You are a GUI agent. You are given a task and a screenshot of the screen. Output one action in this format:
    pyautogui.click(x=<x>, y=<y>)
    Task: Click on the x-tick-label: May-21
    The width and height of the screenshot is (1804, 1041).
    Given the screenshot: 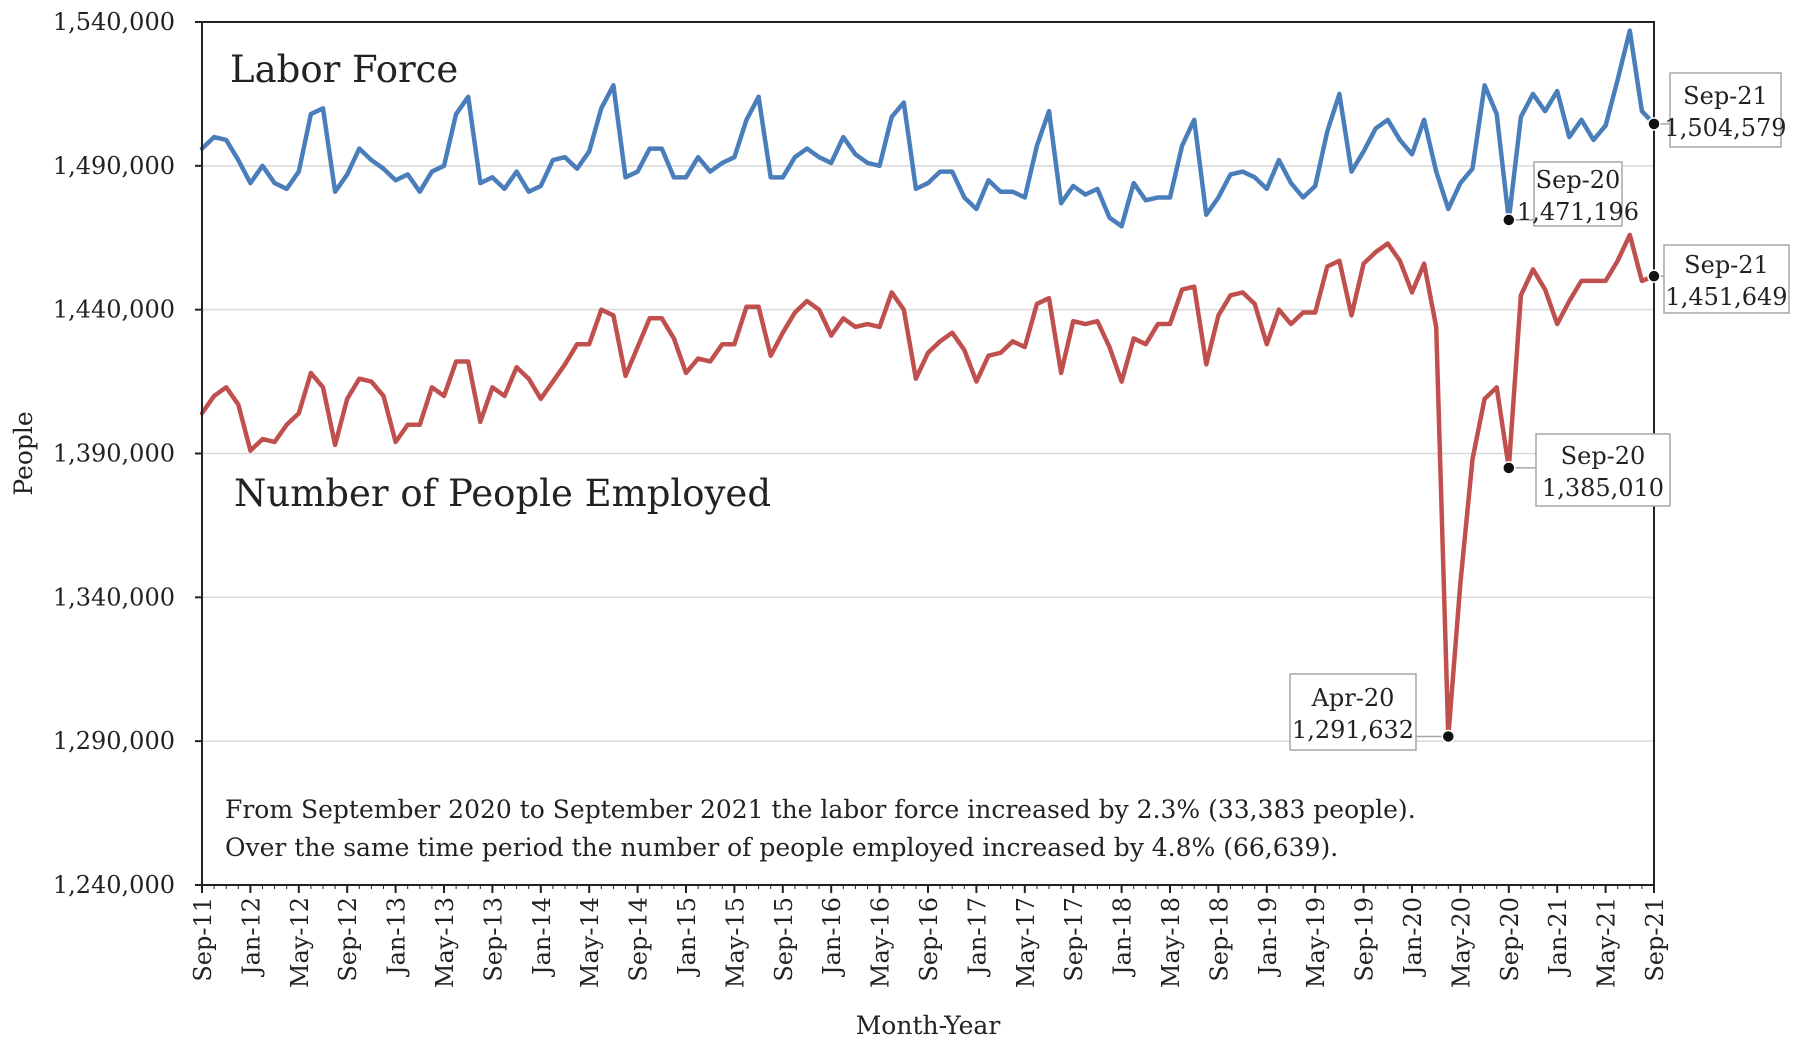 What is the action you would take?
    pyautogui.click(x=1607, y=942)
    